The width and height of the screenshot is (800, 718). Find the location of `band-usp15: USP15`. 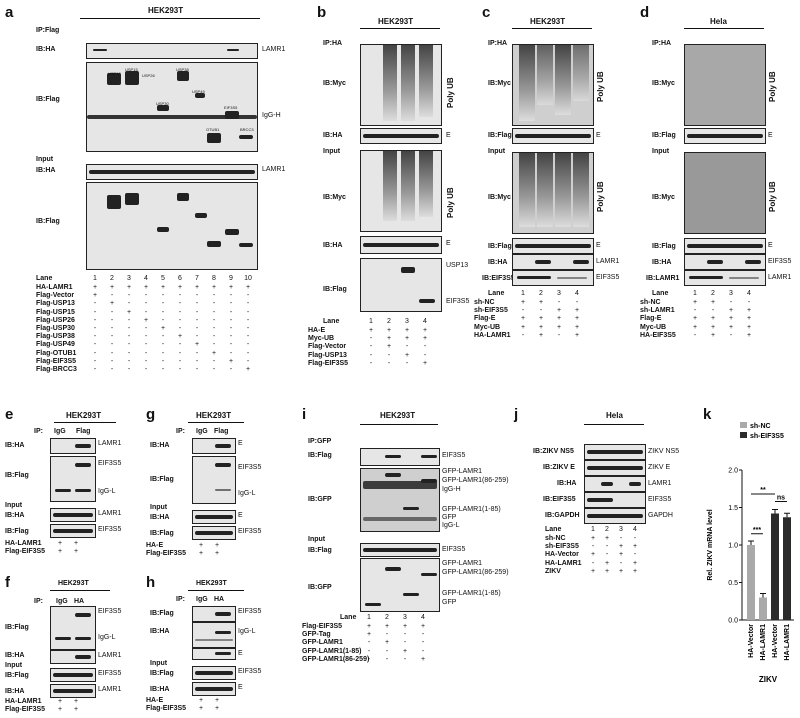

band-usp15: USP15 is located at coordinates (131, 69).